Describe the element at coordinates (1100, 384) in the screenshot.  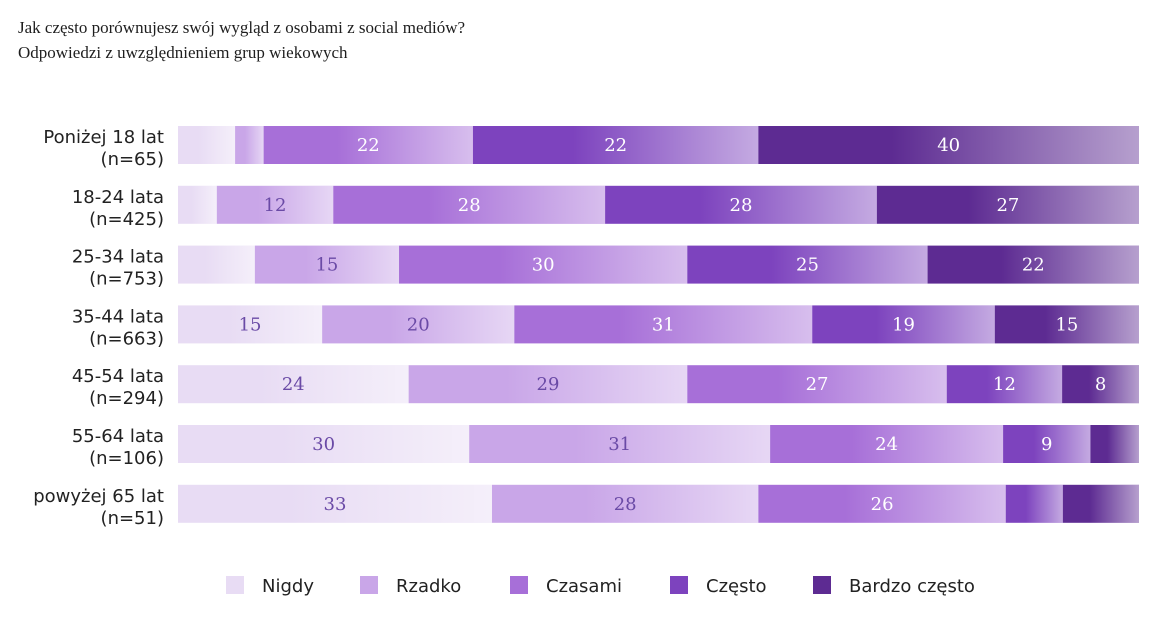
I see `value-label-bardzo-cz-sto-45-54-lata: 8` at that location.